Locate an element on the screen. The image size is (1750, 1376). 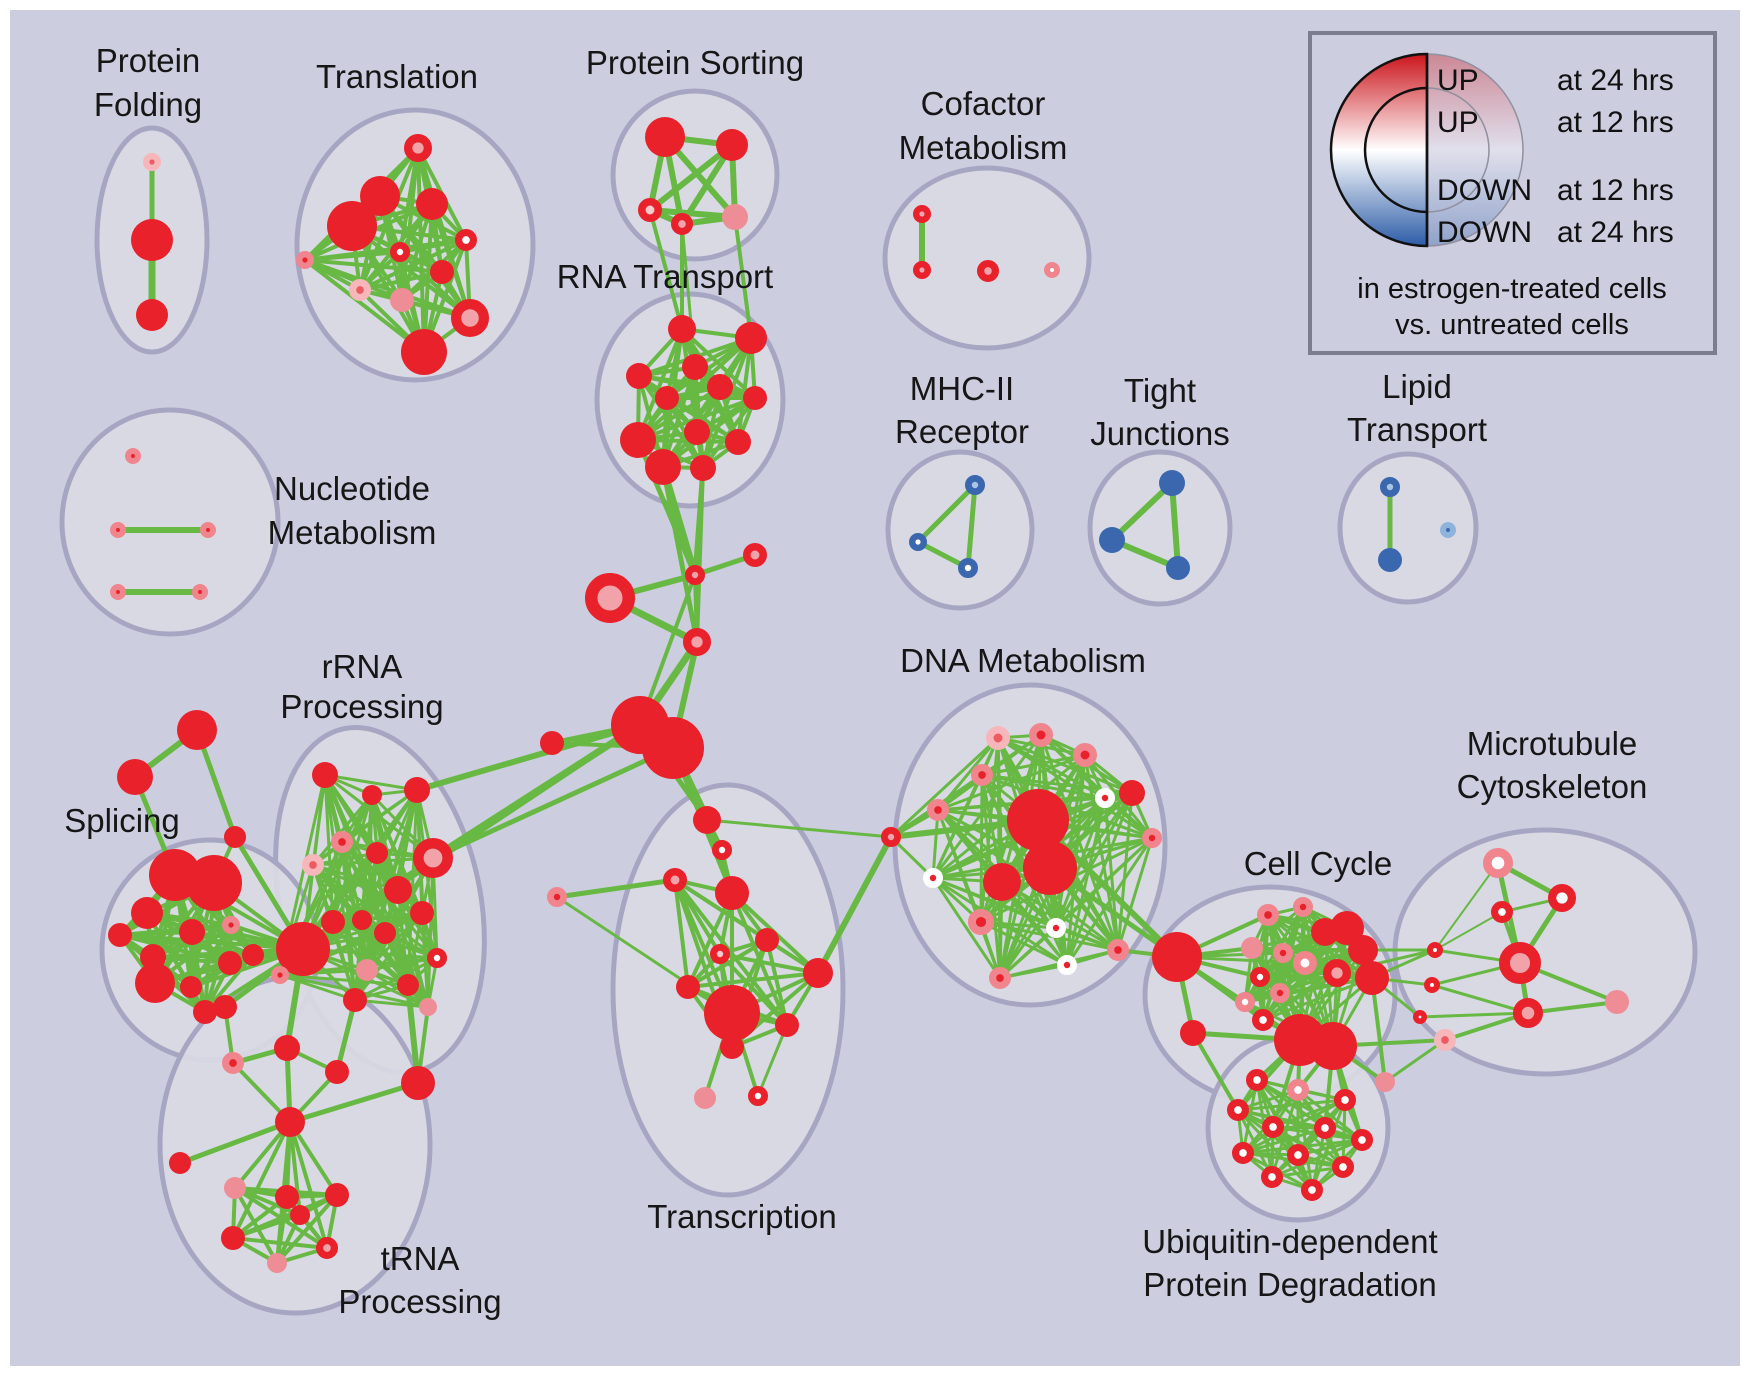
node-m6 is located at coordinates (1527, 1012).